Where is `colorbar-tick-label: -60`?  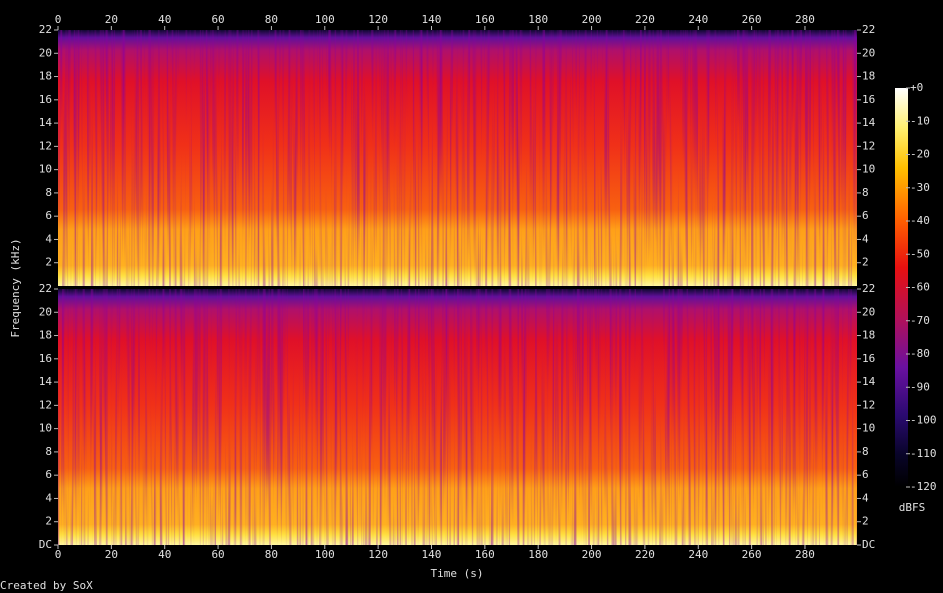
colorbar-tick-label: -60 is located at coordinates (920, 287).